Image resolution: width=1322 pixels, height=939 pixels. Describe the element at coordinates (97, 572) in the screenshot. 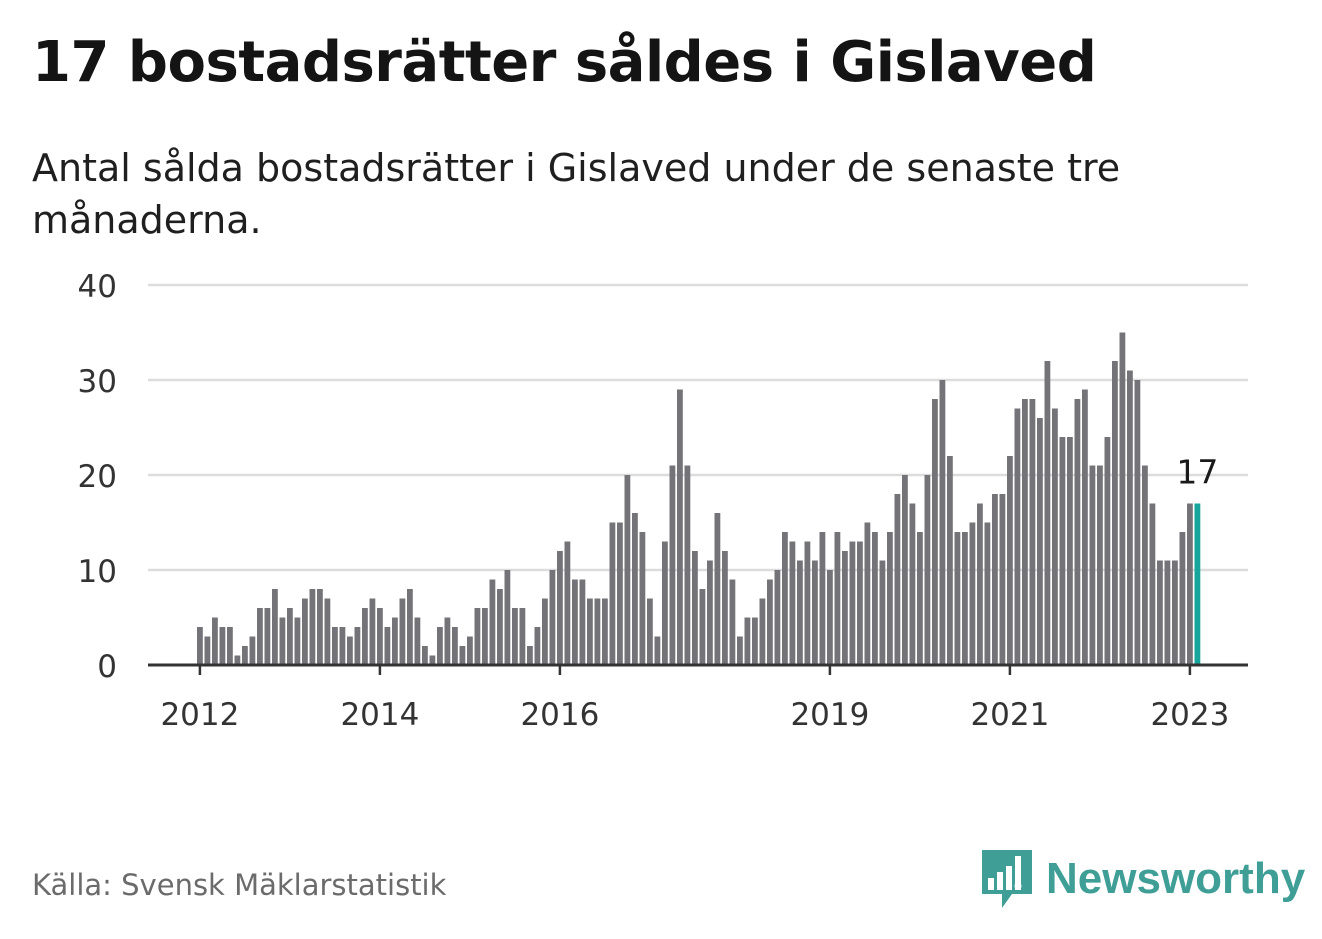

I see `y-tick-label: 10` at that location.